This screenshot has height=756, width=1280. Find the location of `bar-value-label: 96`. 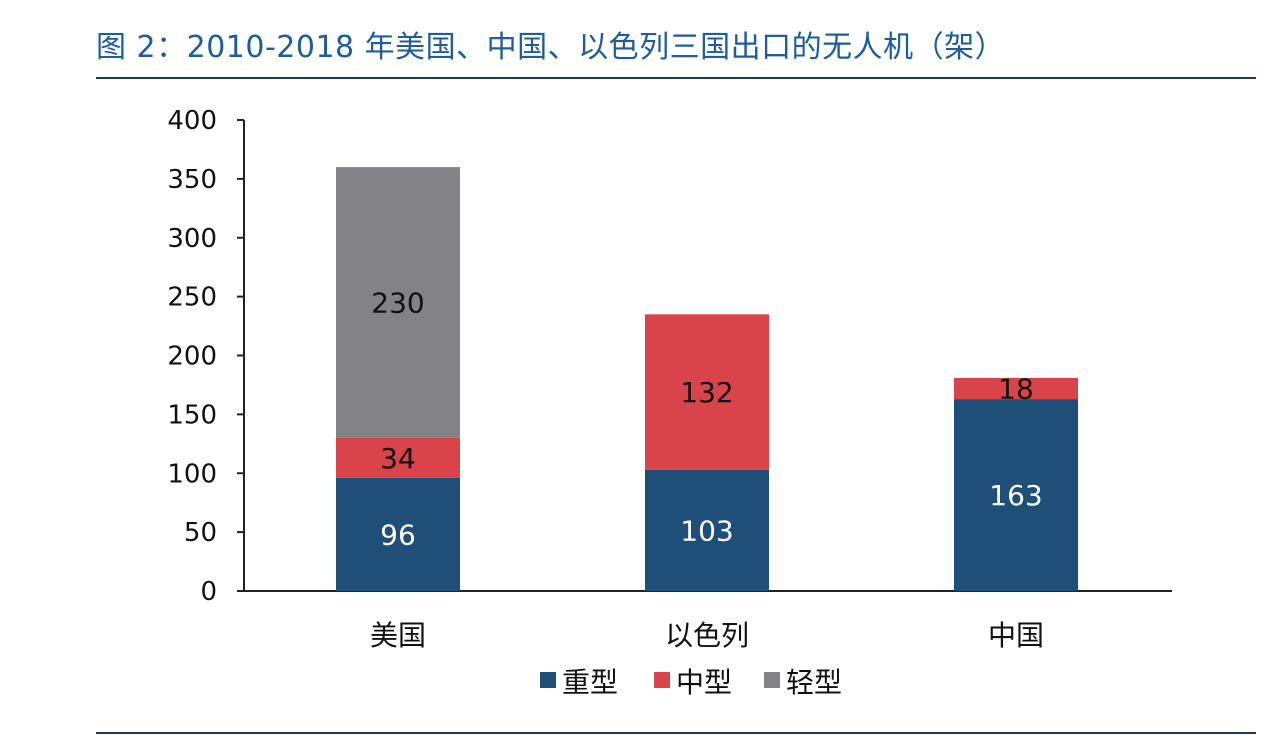

bar-value-label: 96 is located at coordinates (398, 534).